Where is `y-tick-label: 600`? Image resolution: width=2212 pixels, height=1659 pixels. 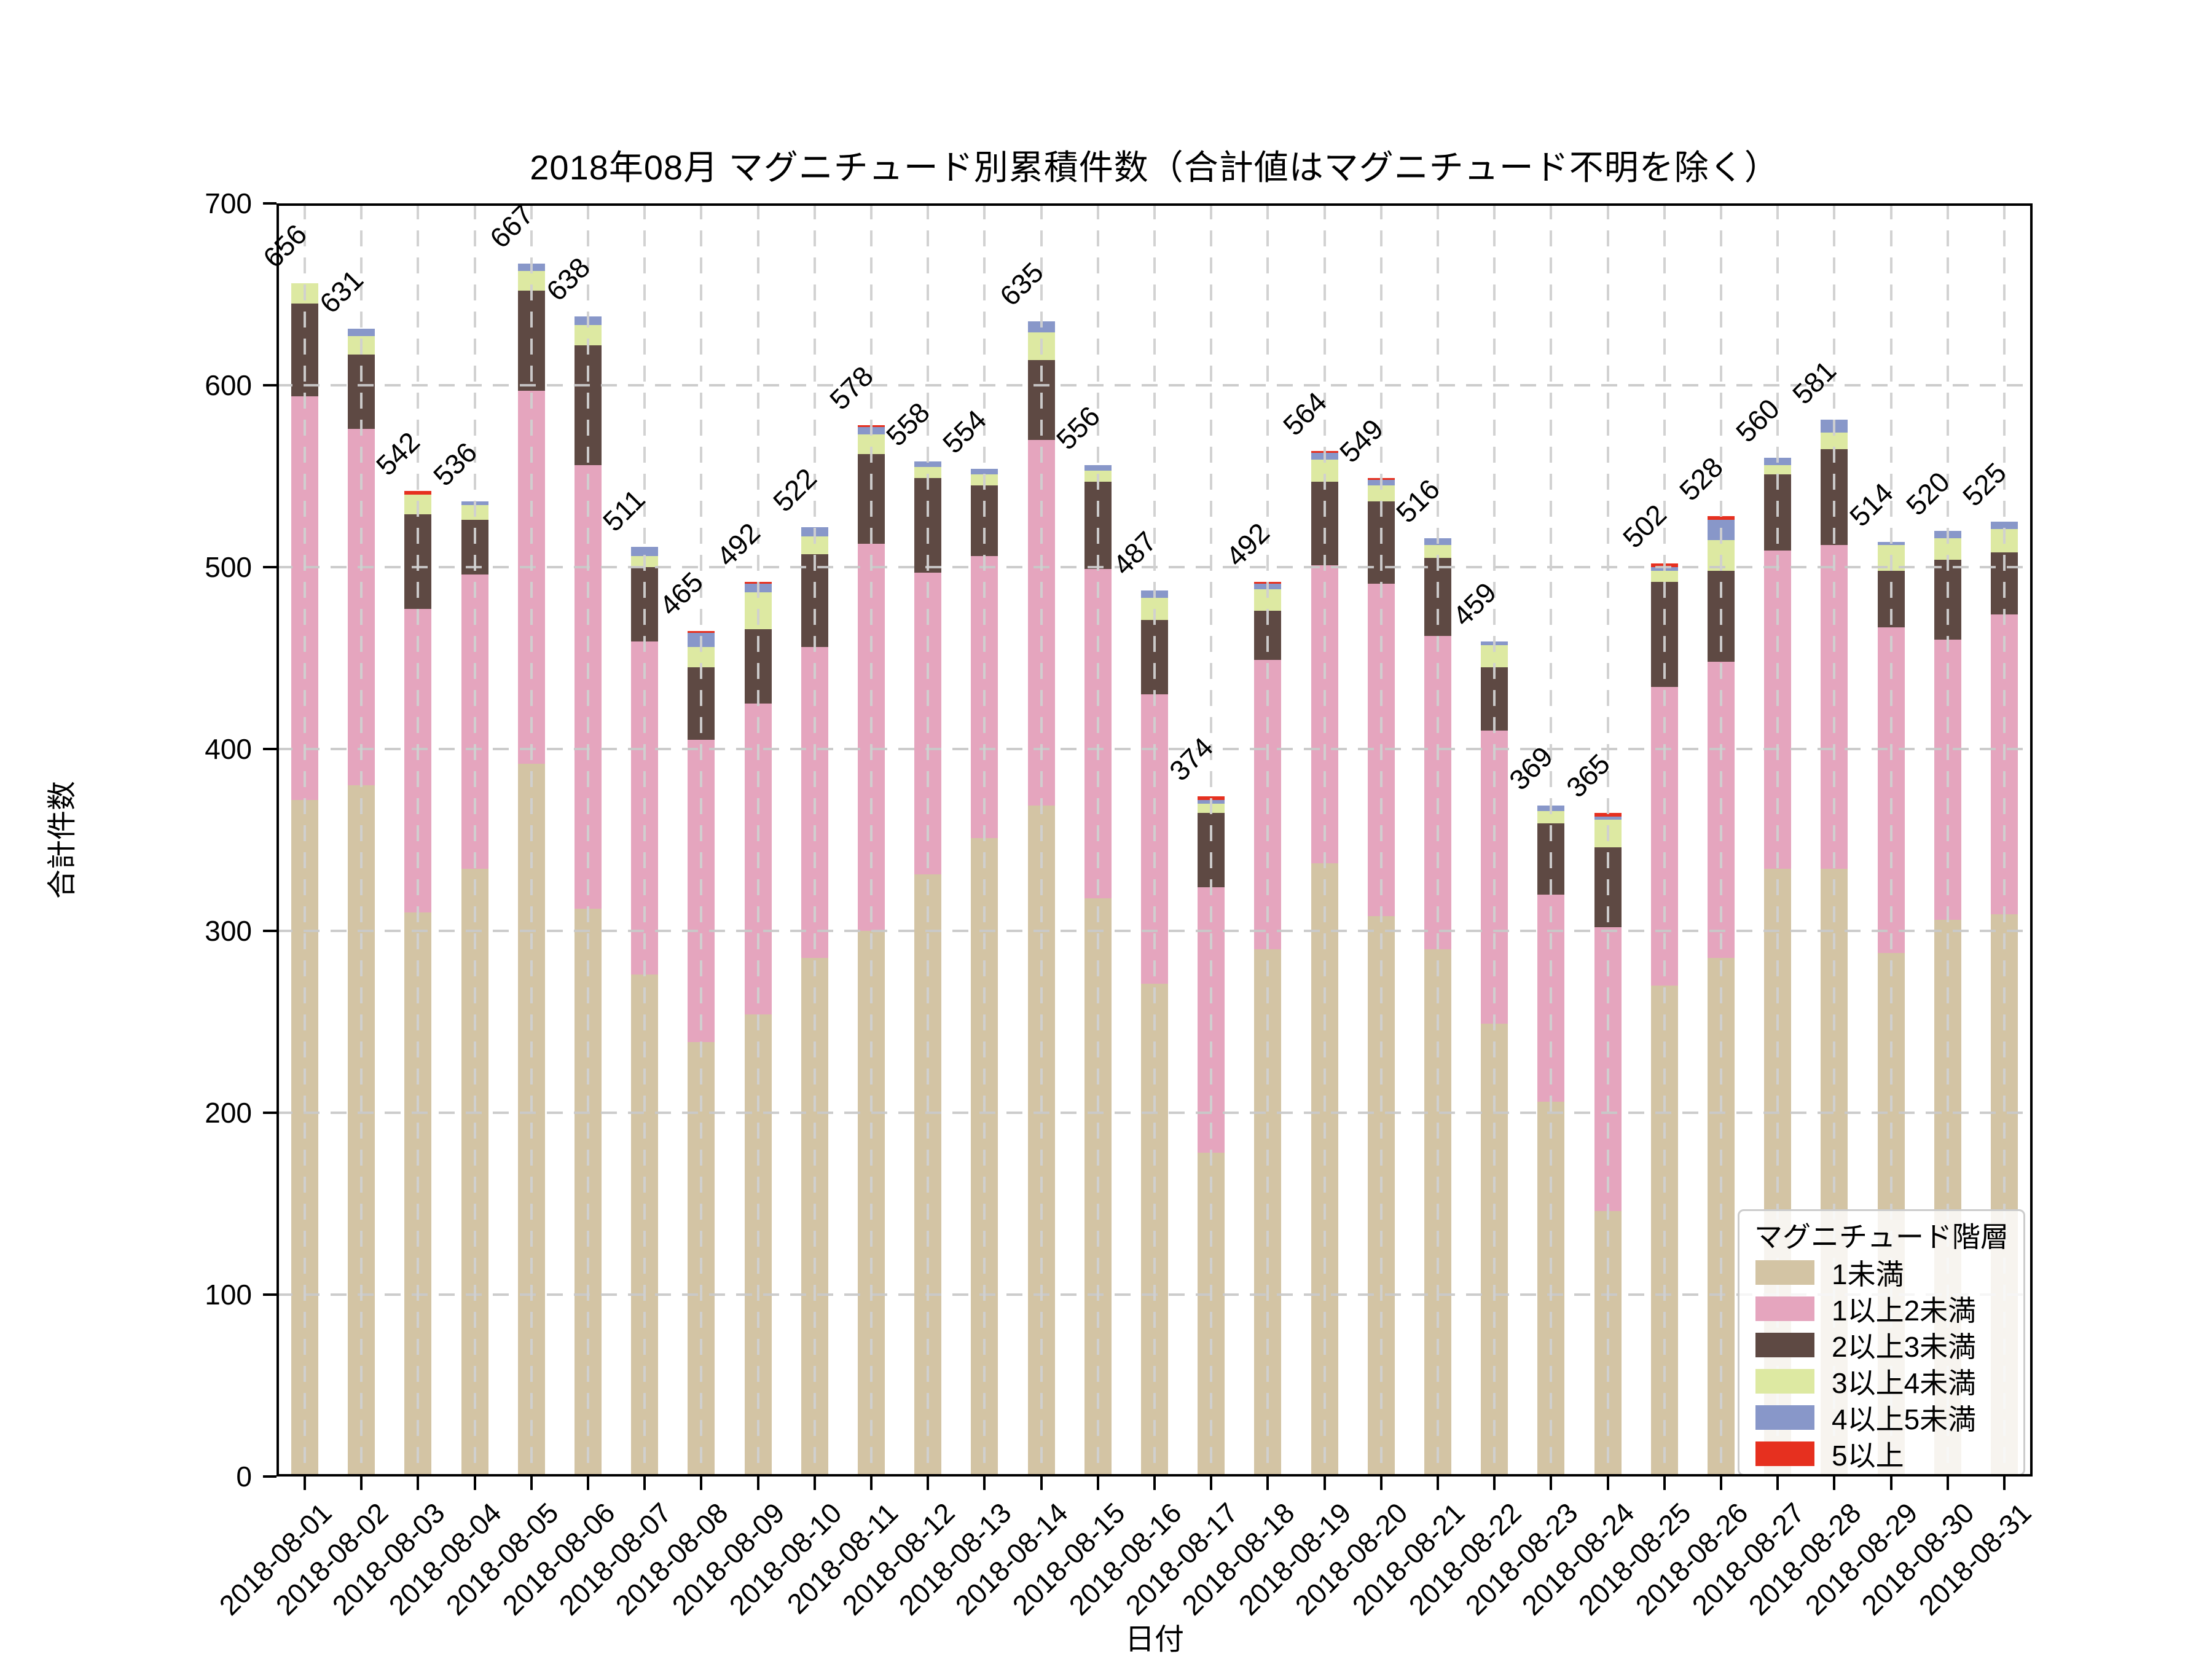 y-tick-label: 600 is located at coordinates (228, 385).